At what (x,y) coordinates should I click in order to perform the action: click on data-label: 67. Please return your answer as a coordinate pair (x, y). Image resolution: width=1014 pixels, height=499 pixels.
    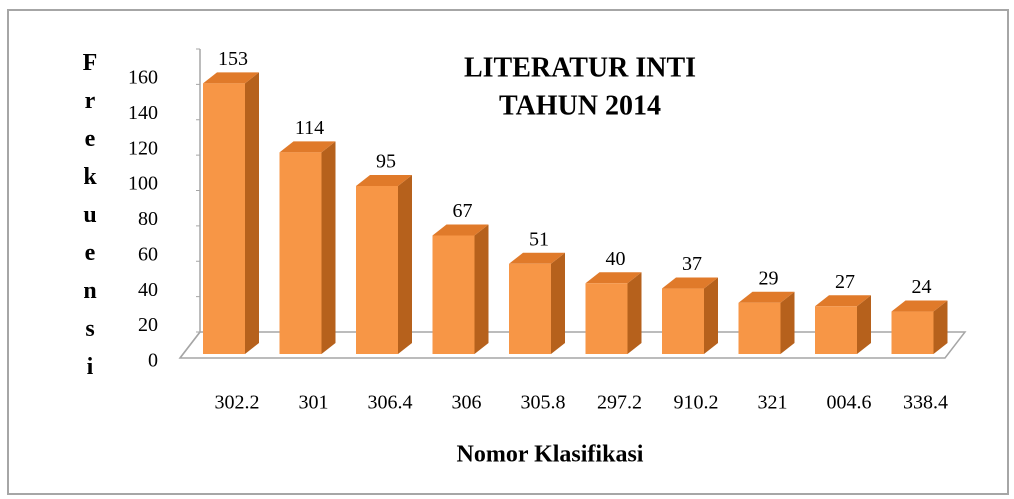
    Looking at the image, I should click on (463, 211).